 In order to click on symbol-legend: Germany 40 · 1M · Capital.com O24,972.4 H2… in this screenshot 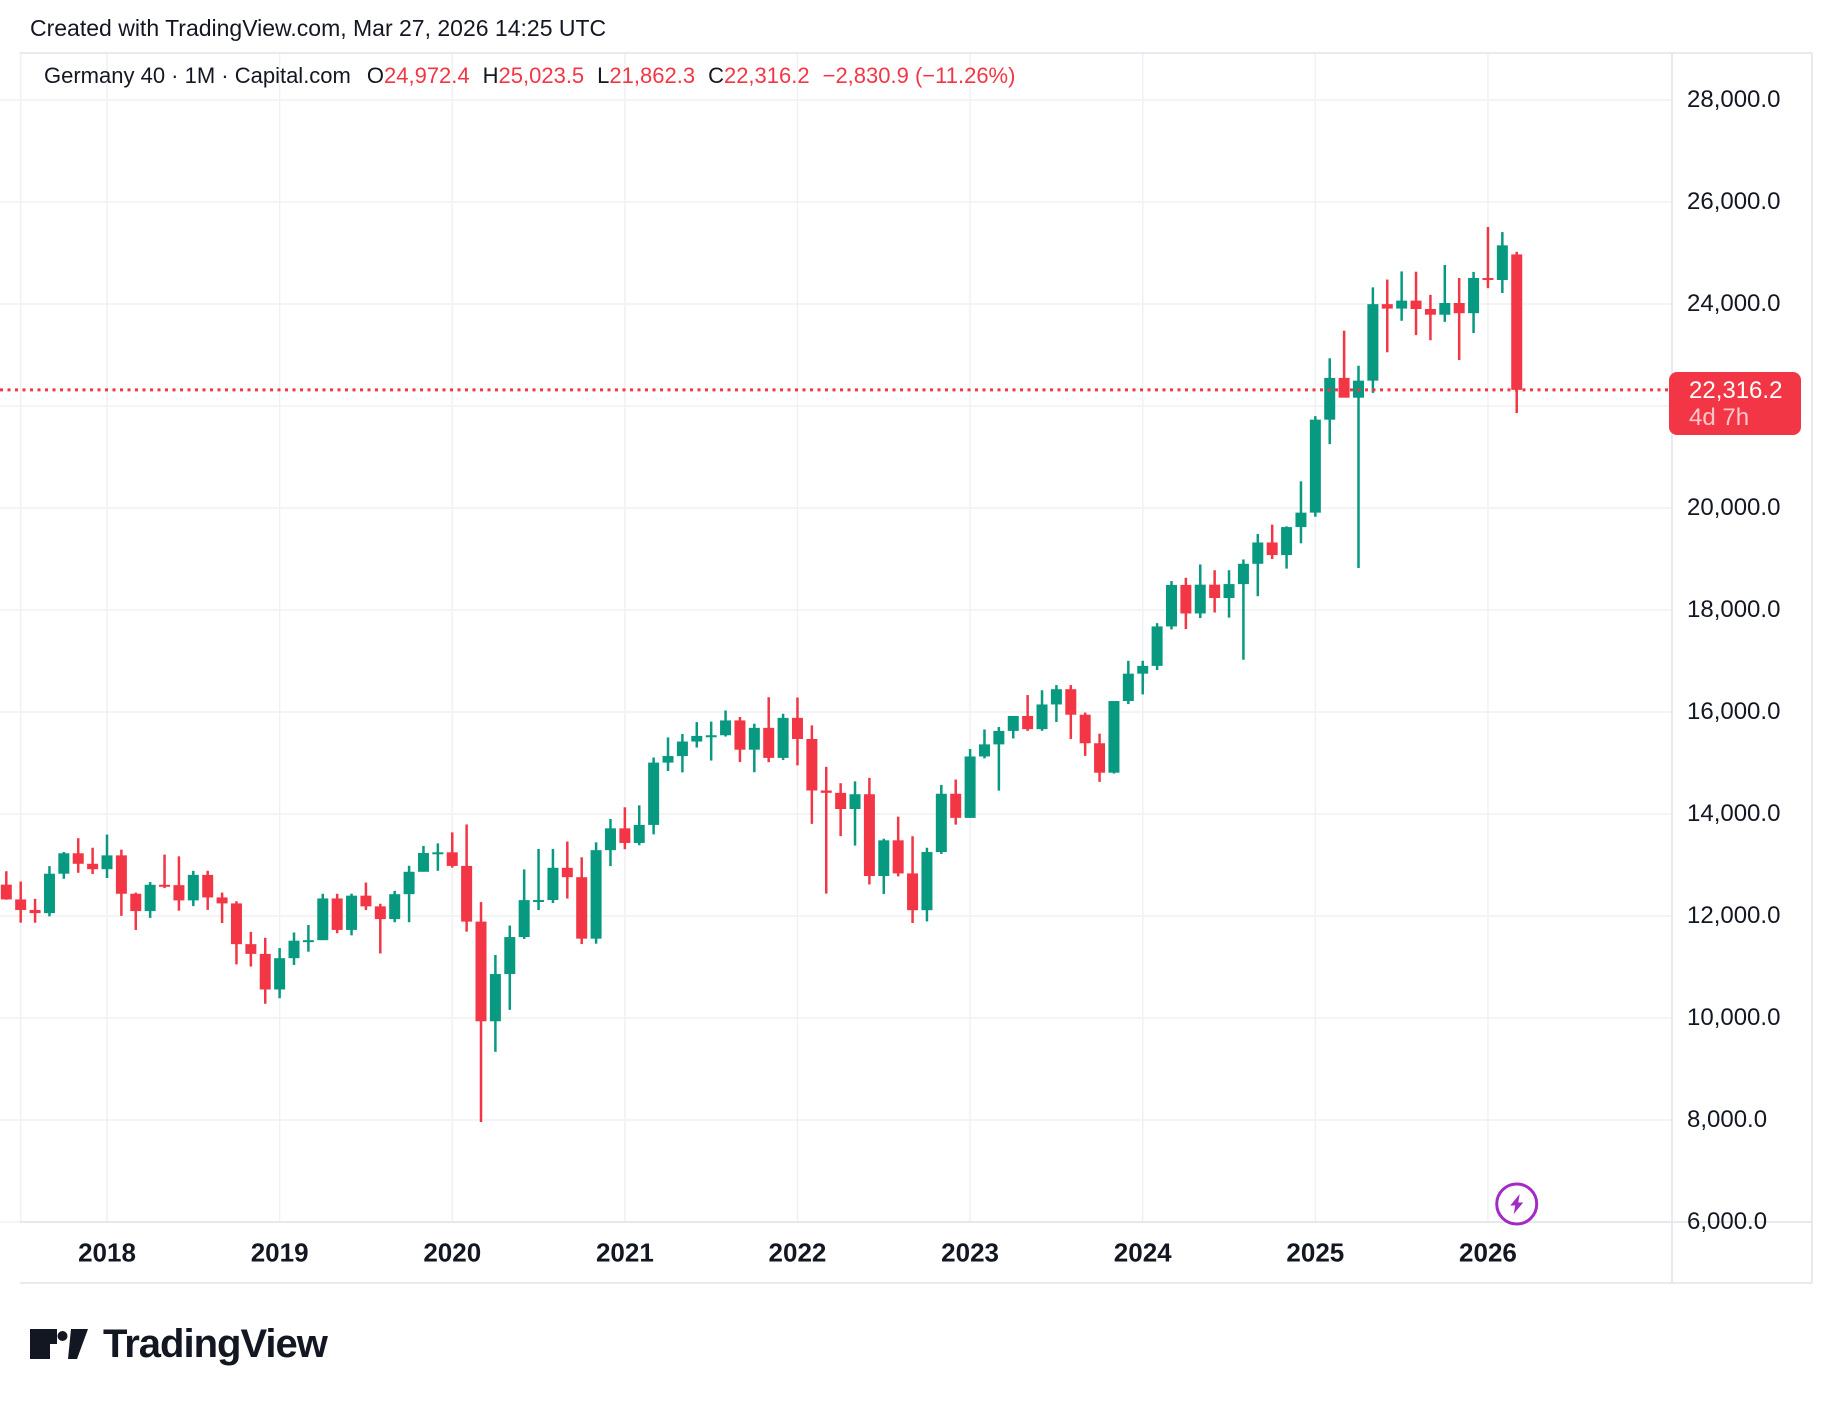, I will do `click(529, 76)`.